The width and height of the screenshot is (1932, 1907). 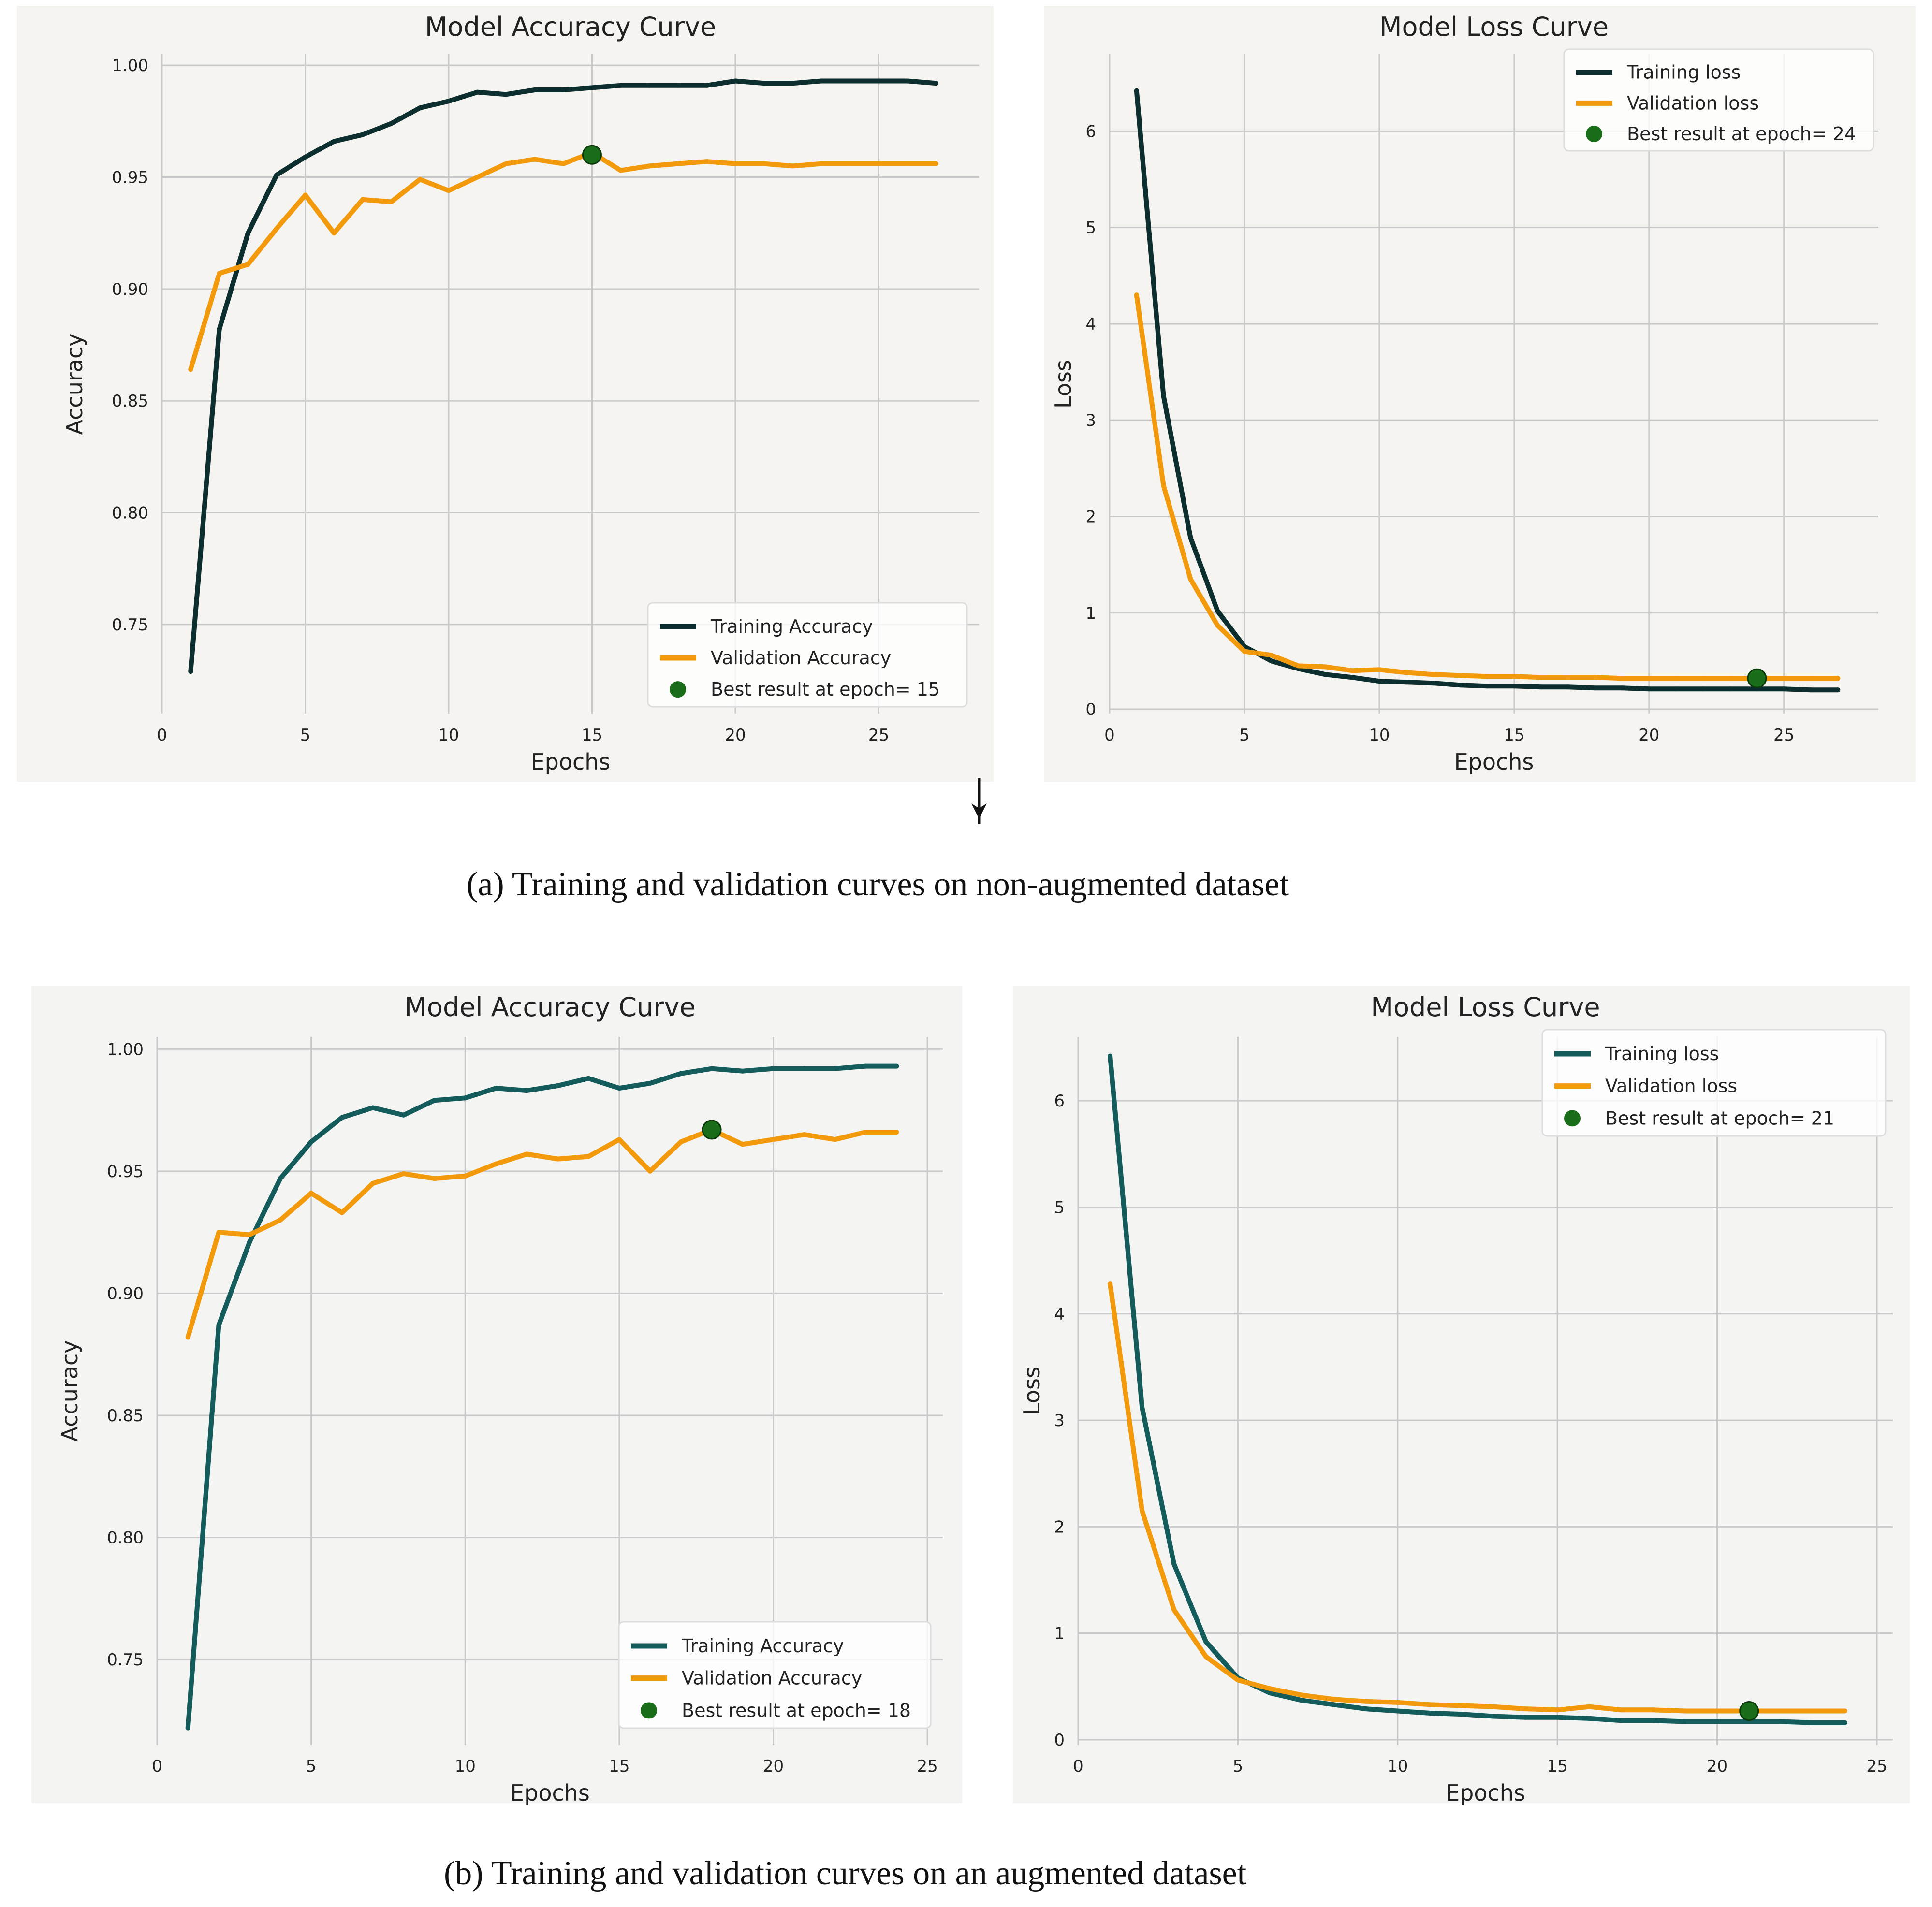 I want to click on legend-swatch, so click(x=1594, y=134).